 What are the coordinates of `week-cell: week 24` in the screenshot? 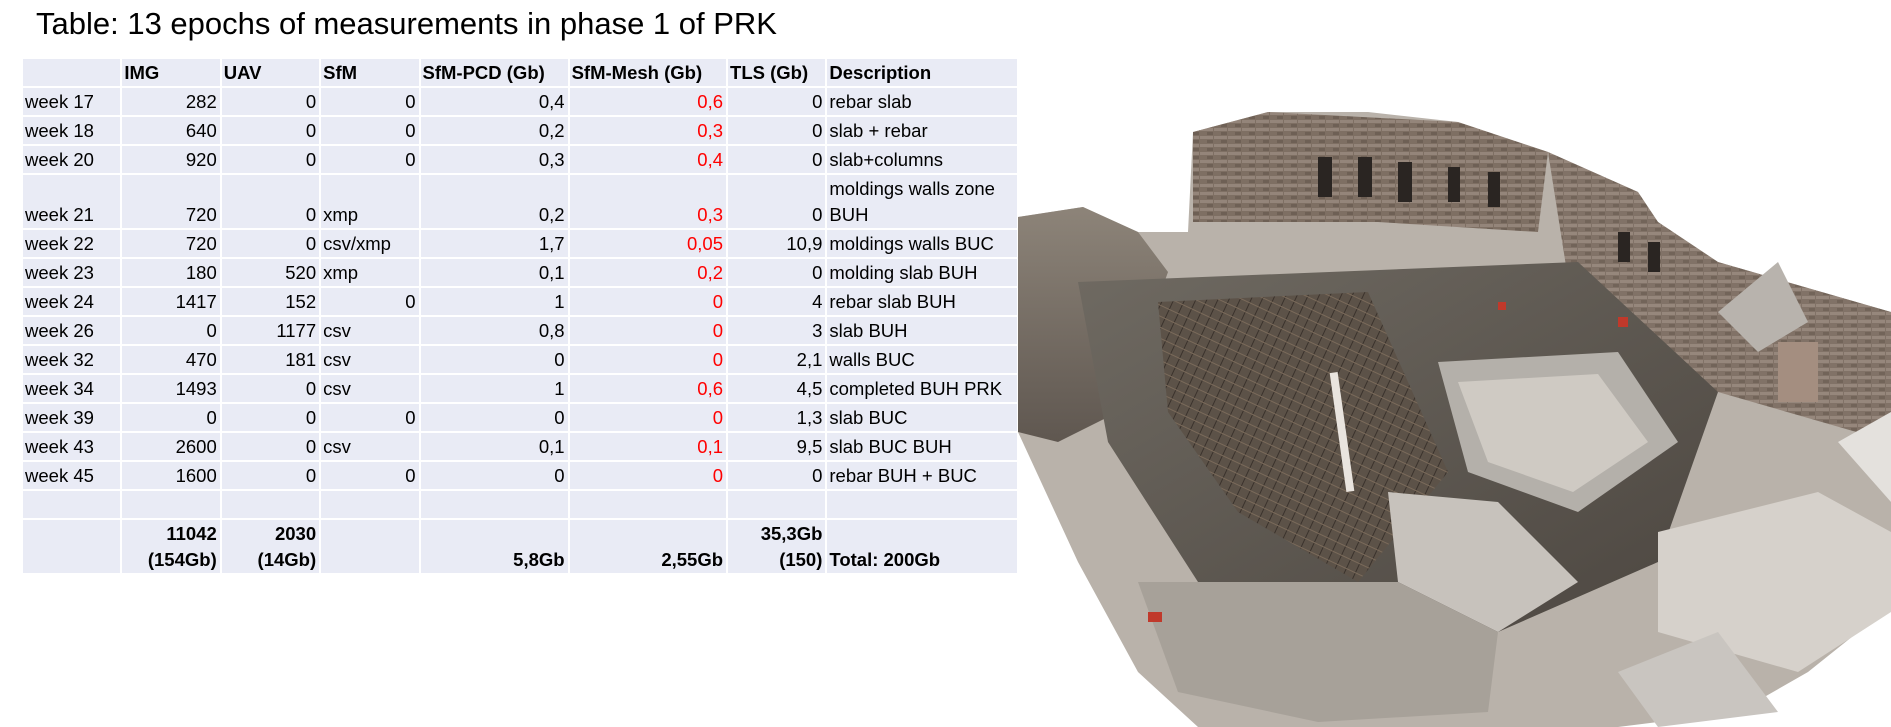 It's located at (72, 301).